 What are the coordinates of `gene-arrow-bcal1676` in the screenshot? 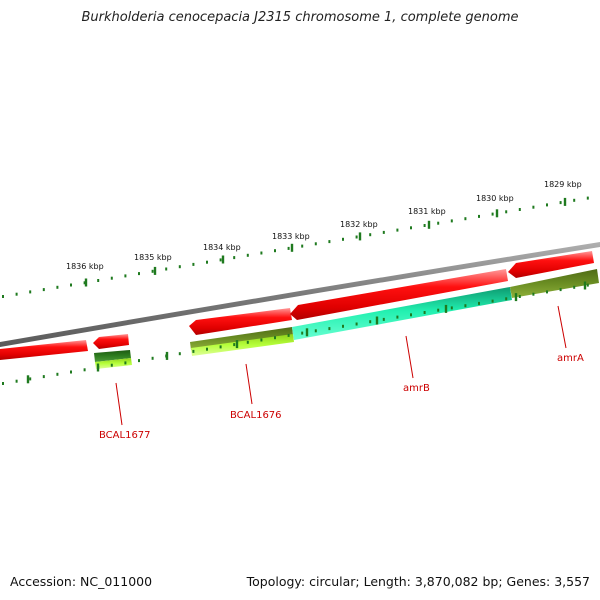 It's located at (240, 321).